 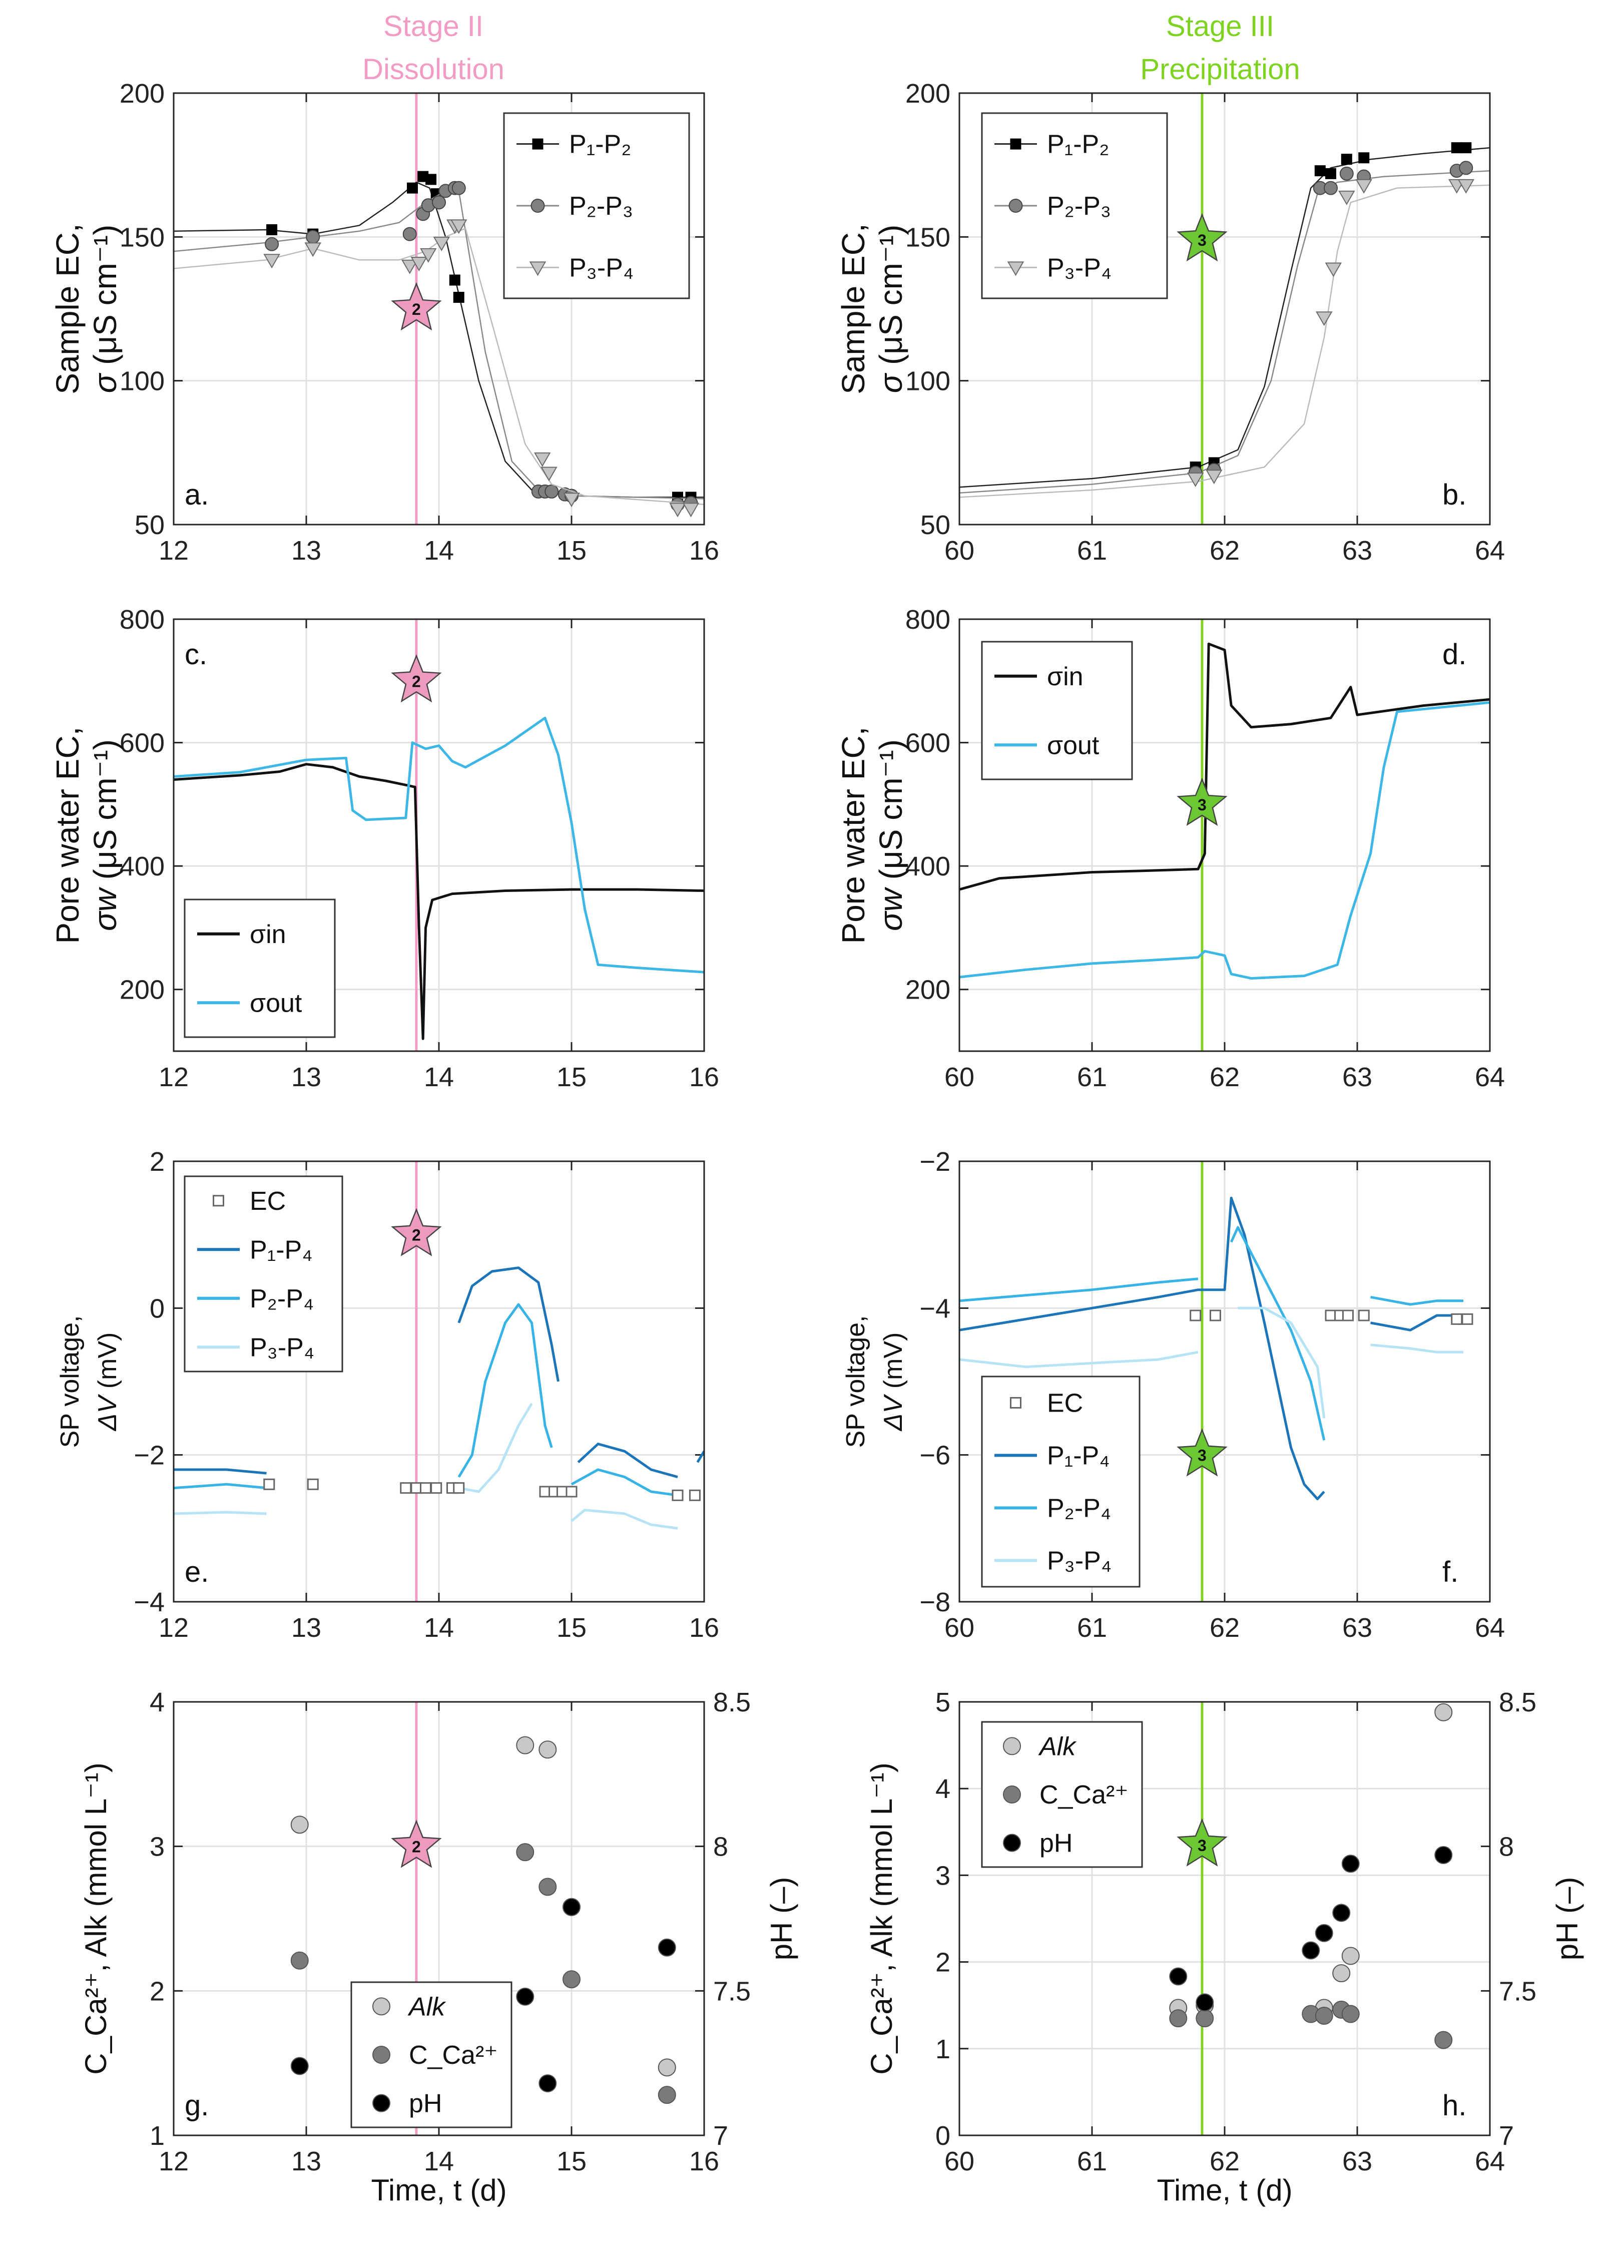 I want to click on y-axis-symbol: σ, so click(x=105, y=382).